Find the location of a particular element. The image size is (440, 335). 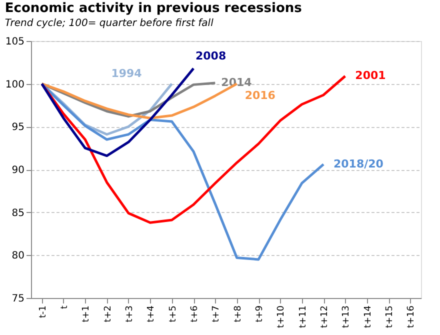

x-tick-label: t+9 is located at coordinates (260, 313).